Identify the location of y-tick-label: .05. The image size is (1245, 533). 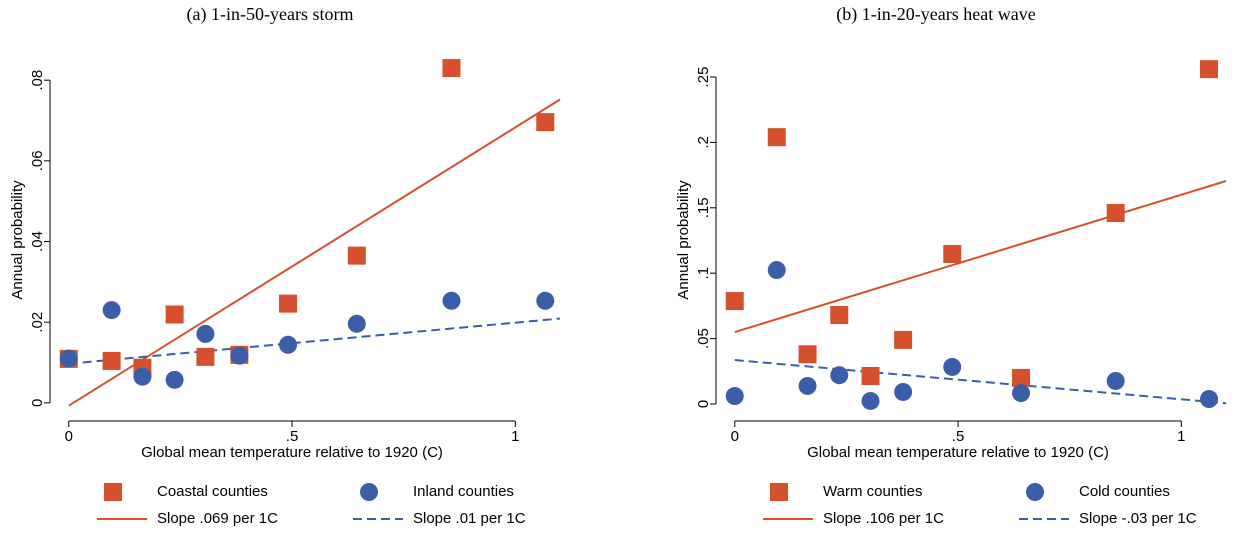
(703, 338).